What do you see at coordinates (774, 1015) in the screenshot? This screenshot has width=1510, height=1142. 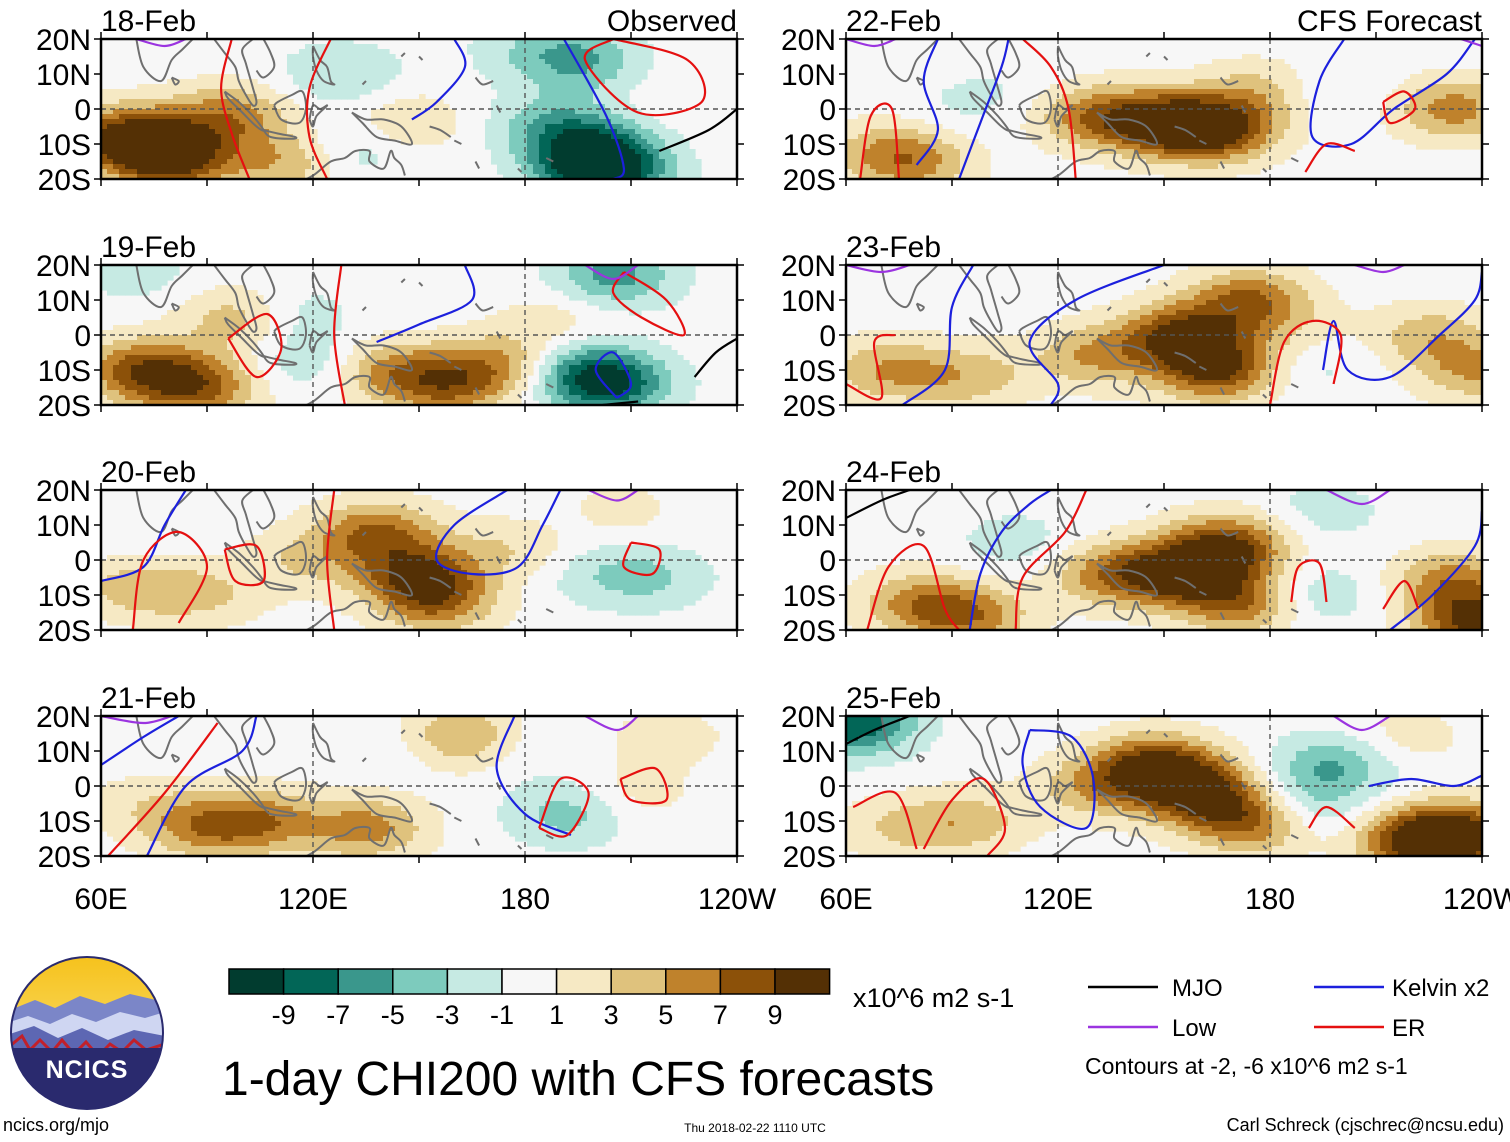 I see `colorbar-label: 9` at bounding box center [774, 1015].